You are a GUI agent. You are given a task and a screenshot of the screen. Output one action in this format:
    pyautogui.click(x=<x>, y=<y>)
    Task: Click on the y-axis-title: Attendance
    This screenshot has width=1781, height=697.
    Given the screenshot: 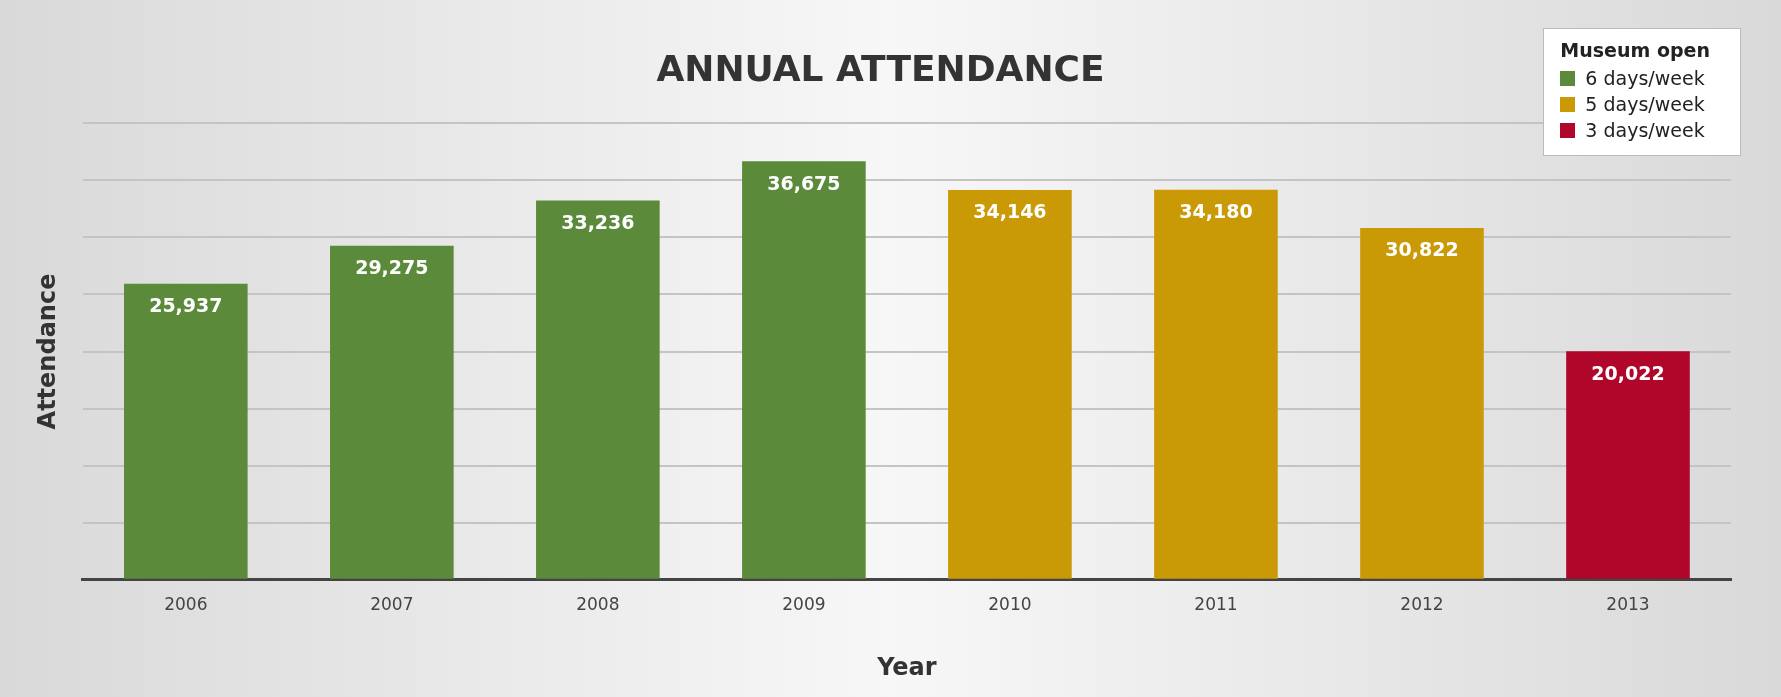 What is the action you would take?
    pyautogui.click(x=46, y=351)
    